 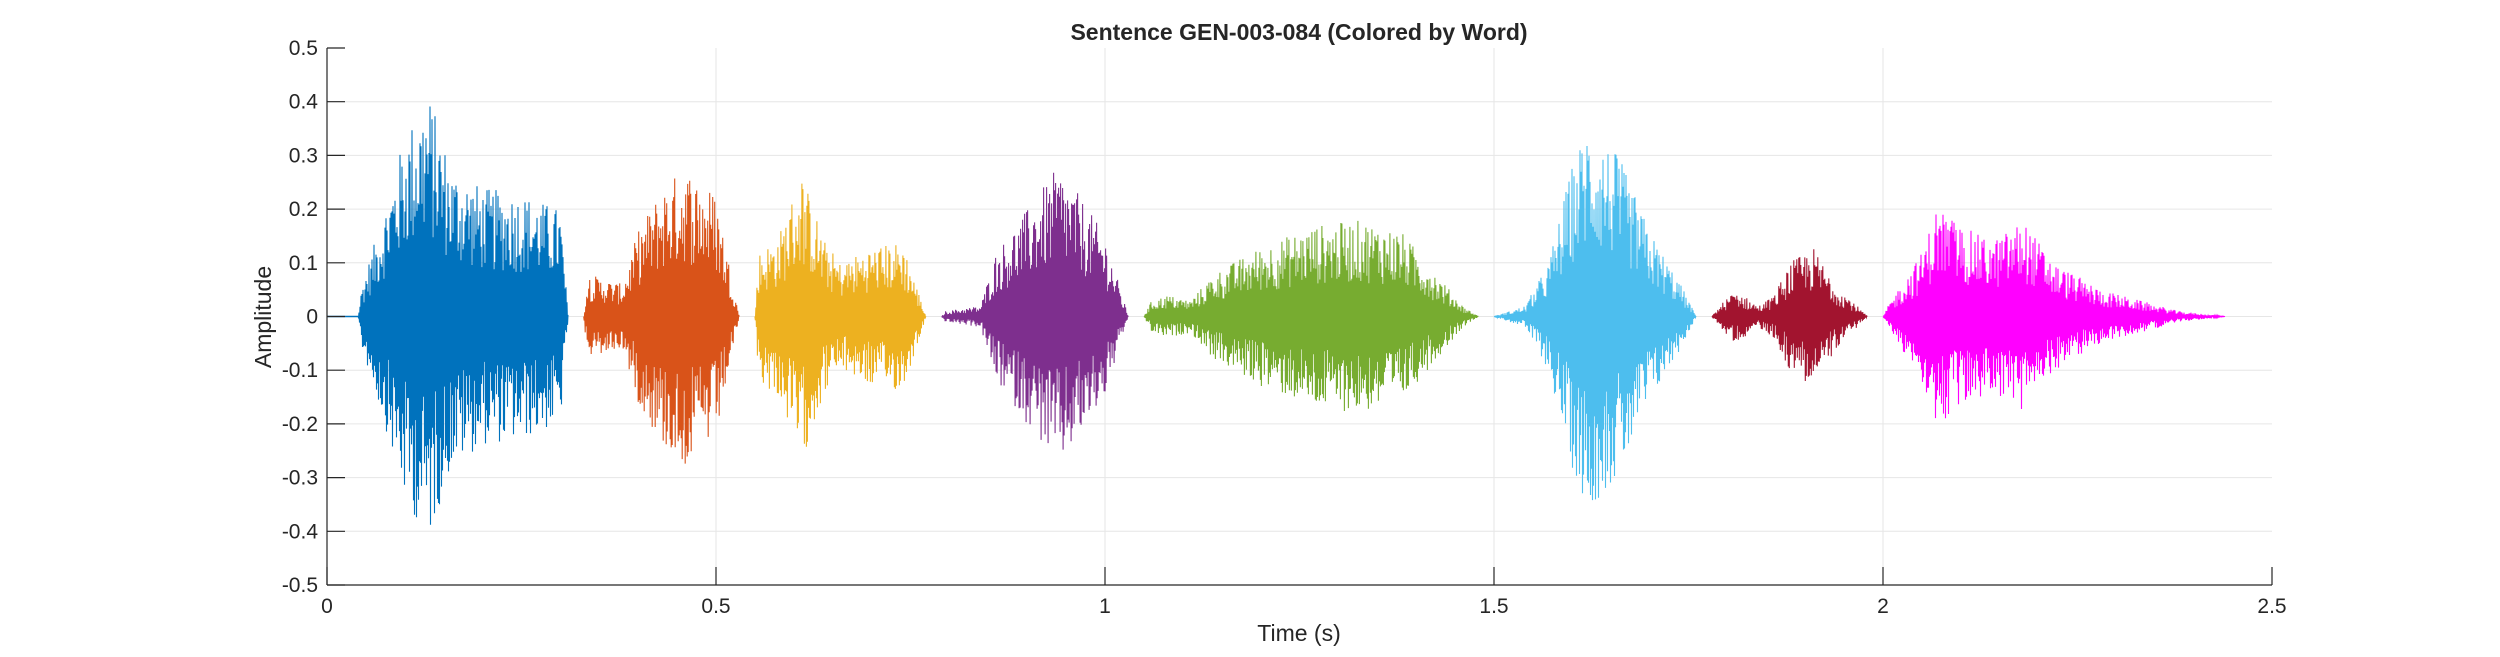 What do you see at coordinates (303, 48) in the screenshot?
I see `y-tick-label: 0.5` at bounding box center [303, 48].